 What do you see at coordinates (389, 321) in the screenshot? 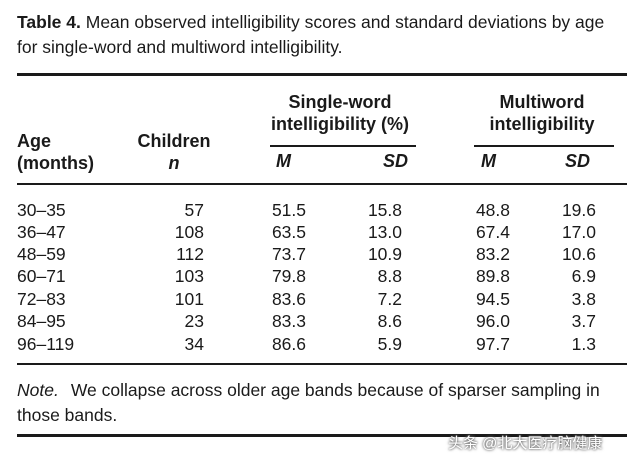
I see `cell-sw-sd: 8.6` at bounding box center [389, 321].